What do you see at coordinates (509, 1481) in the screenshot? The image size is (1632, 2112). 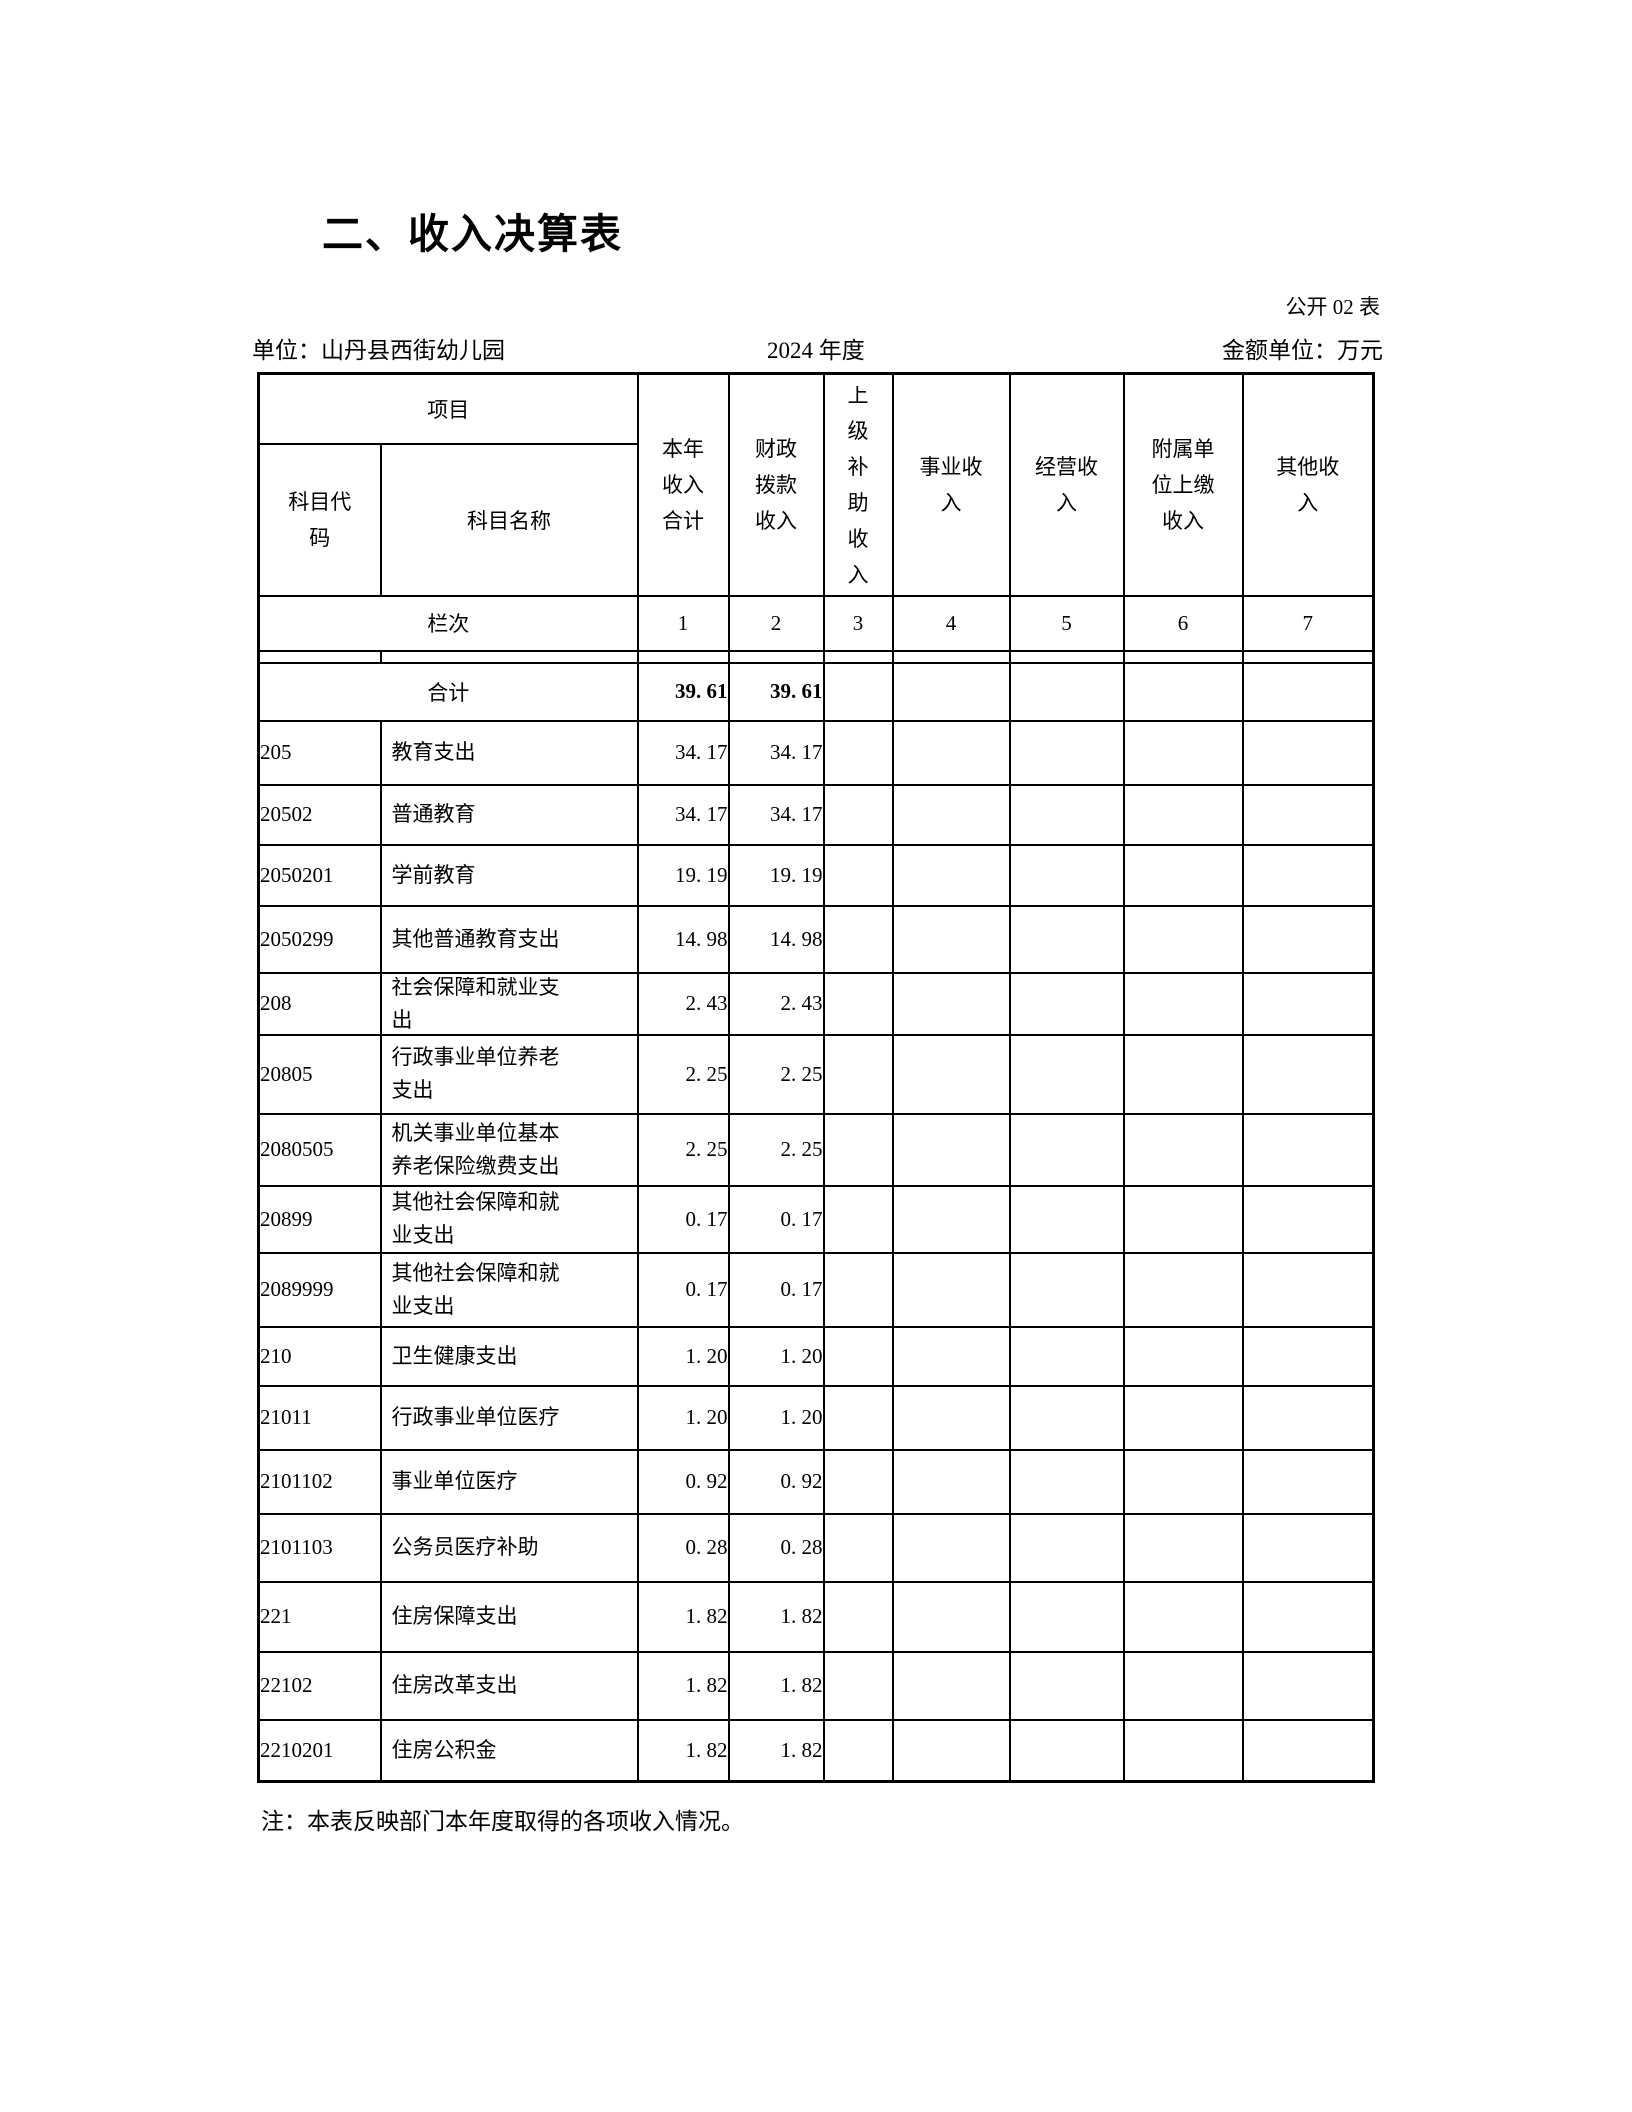 I see `row-name: 事业单位医疗` at bounding box center [509, 1481].